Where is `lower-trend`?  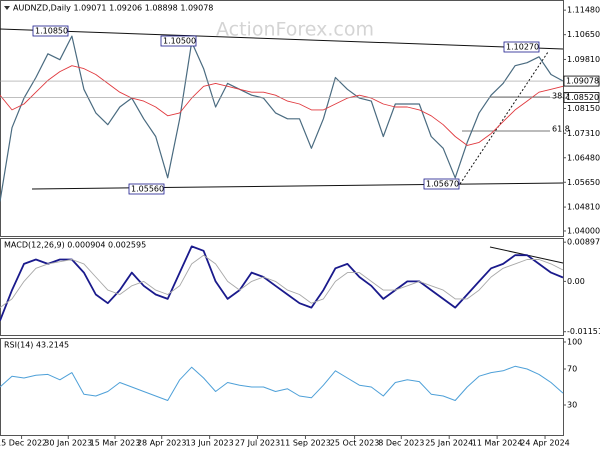 lower-trend is located at coordinates (297, 186).